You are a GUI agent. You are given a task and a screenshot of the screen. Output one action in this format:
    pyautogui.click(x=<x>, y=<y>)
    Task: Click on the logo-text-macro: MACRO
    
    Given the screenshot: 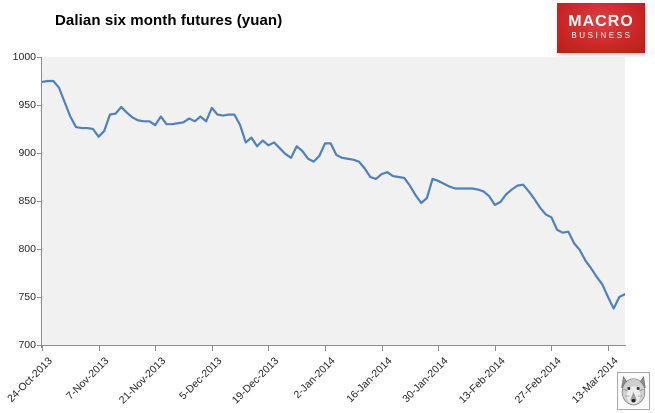 What is the action you would take?
    pyautogui.click(x=601, y=21)
    